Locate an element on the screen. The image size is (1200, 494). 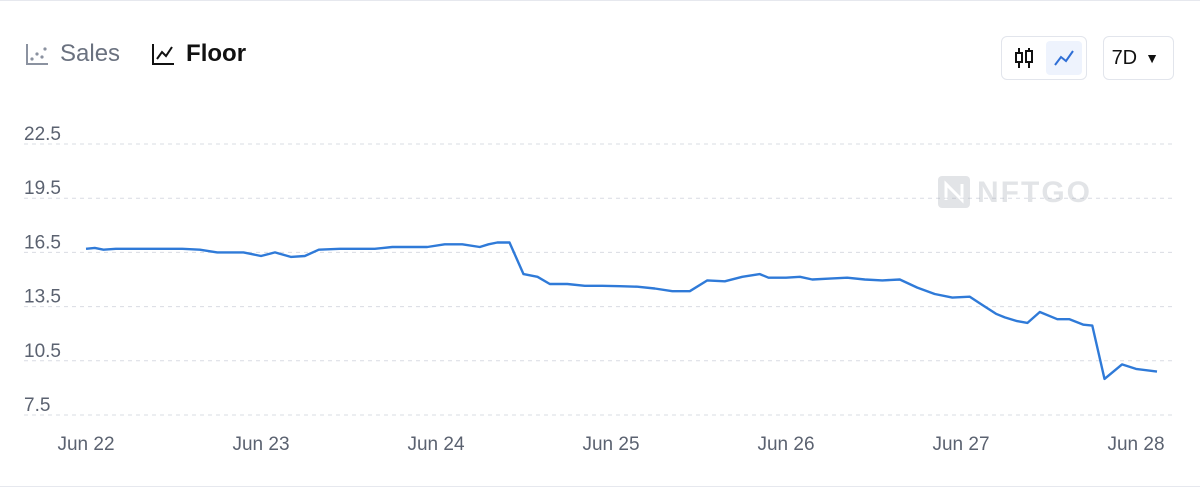
candlestick-icon is located at coordinates (1023, 58).